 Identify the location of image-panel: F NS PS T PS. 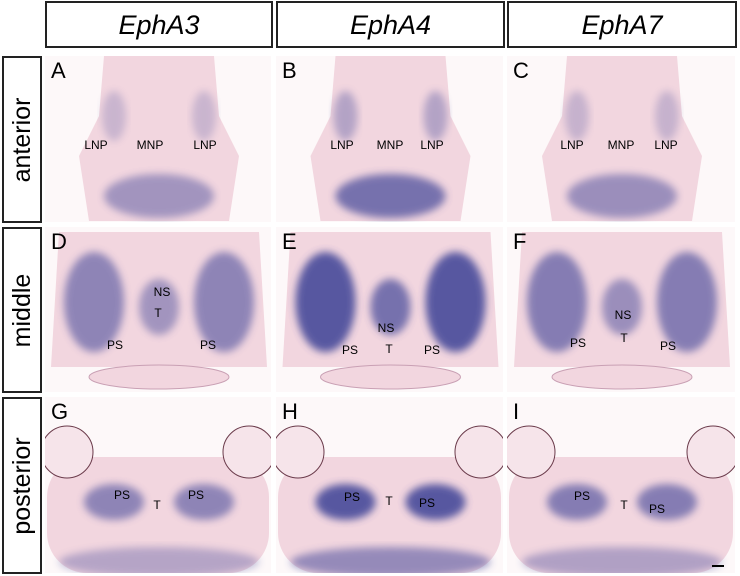
(621, 309).